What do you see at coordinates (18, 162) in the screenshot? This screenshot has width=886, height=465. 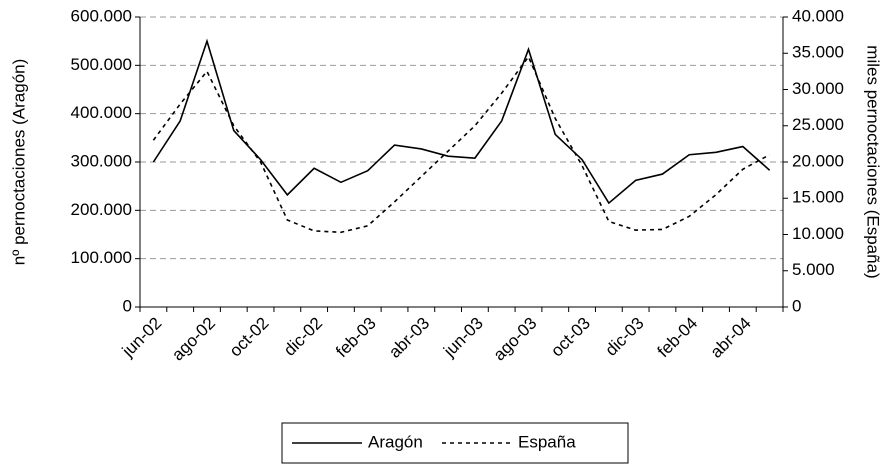 I see `y-axis-title: nº pernoctaciones (Aragón)` at bounding box center [18, 162].